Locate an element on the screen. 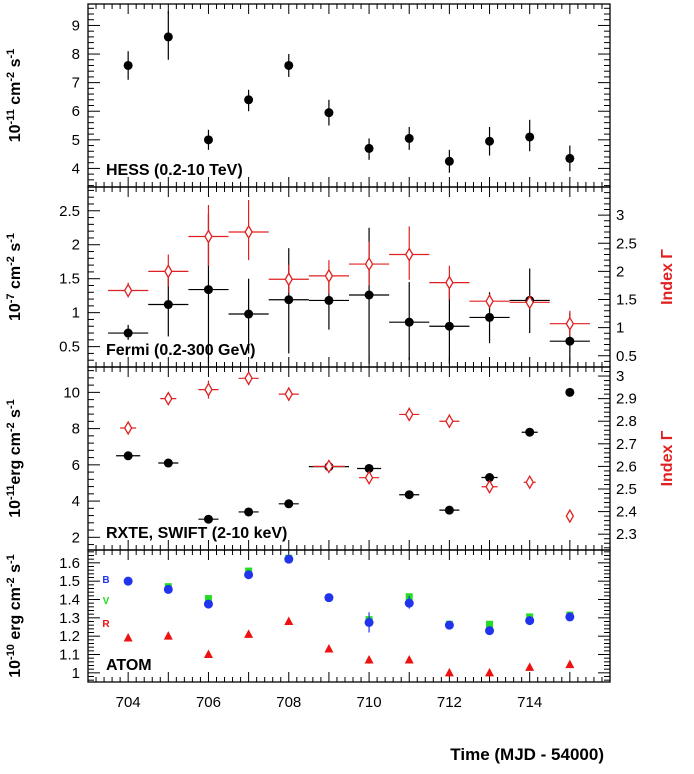 The width and height of the screenshot is (694, 774). y-axis-label-rest: cm is located at coordinates (15, 280).